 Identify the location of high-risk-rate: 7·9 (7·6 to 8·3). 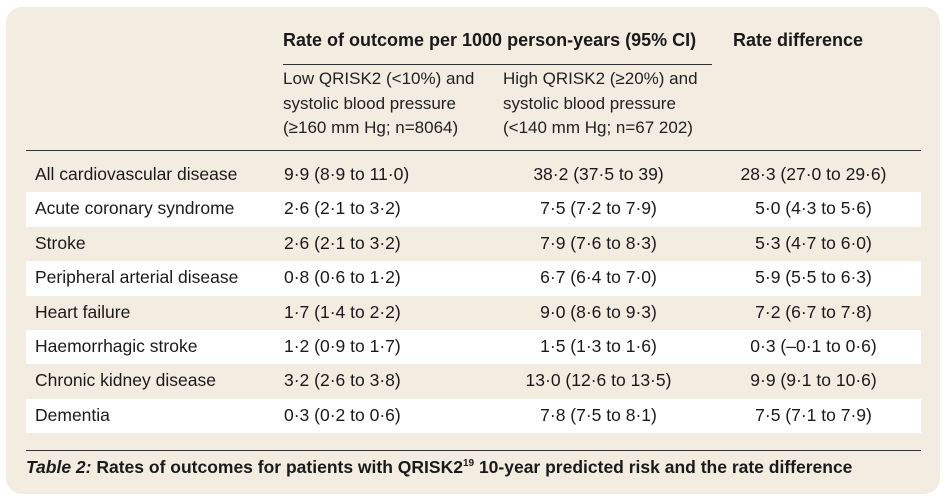
(598, 242).